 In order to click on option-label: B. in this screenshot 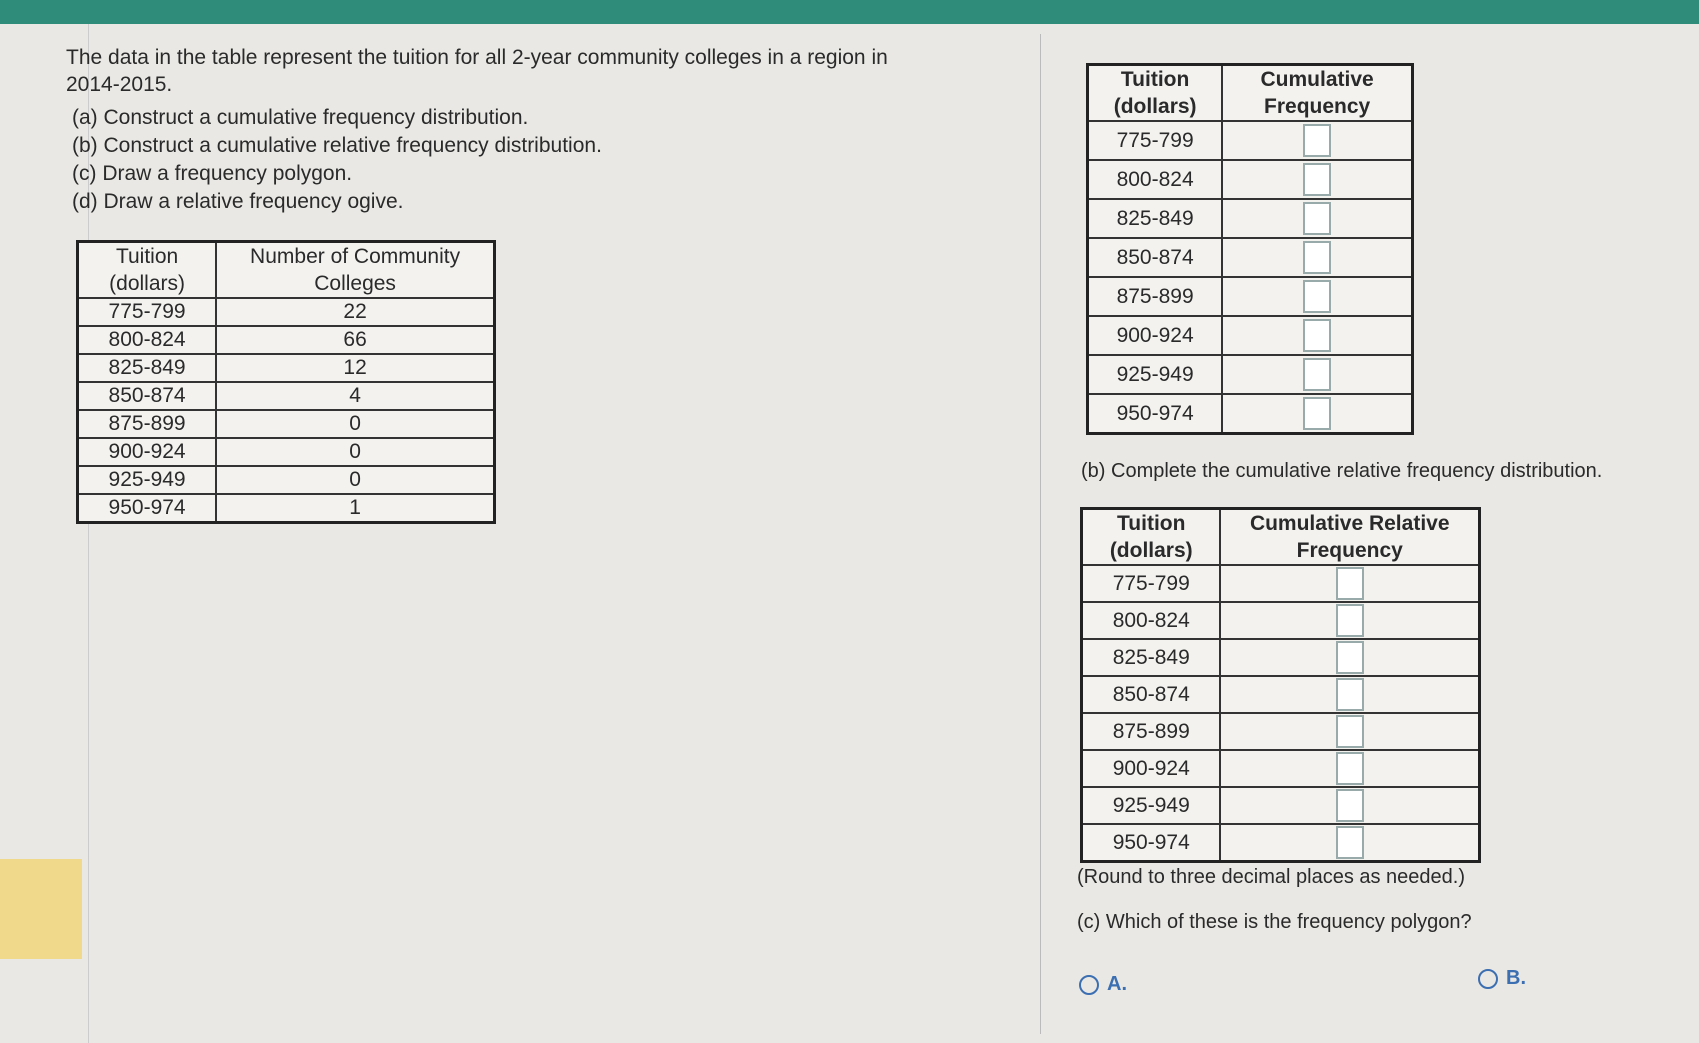, I will do `click(1516, 978)`.